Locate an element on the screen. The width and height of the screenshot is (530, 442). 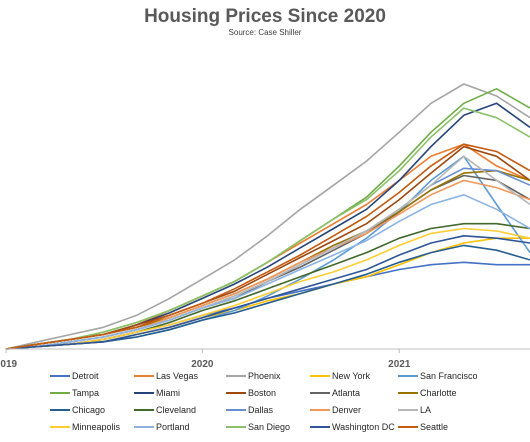
x-tick-label: 2021 is located at coordinates (399, 364).